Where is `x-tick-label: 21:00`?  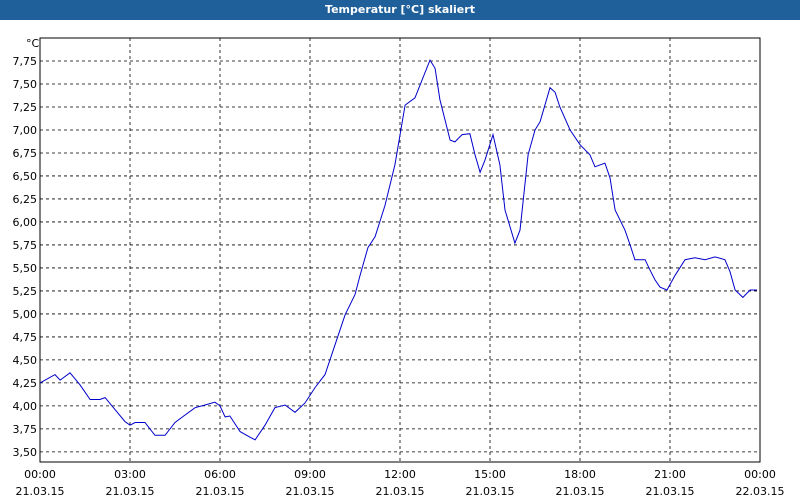 x-tick-label: 21:00 is located at coordinates (670, 474).